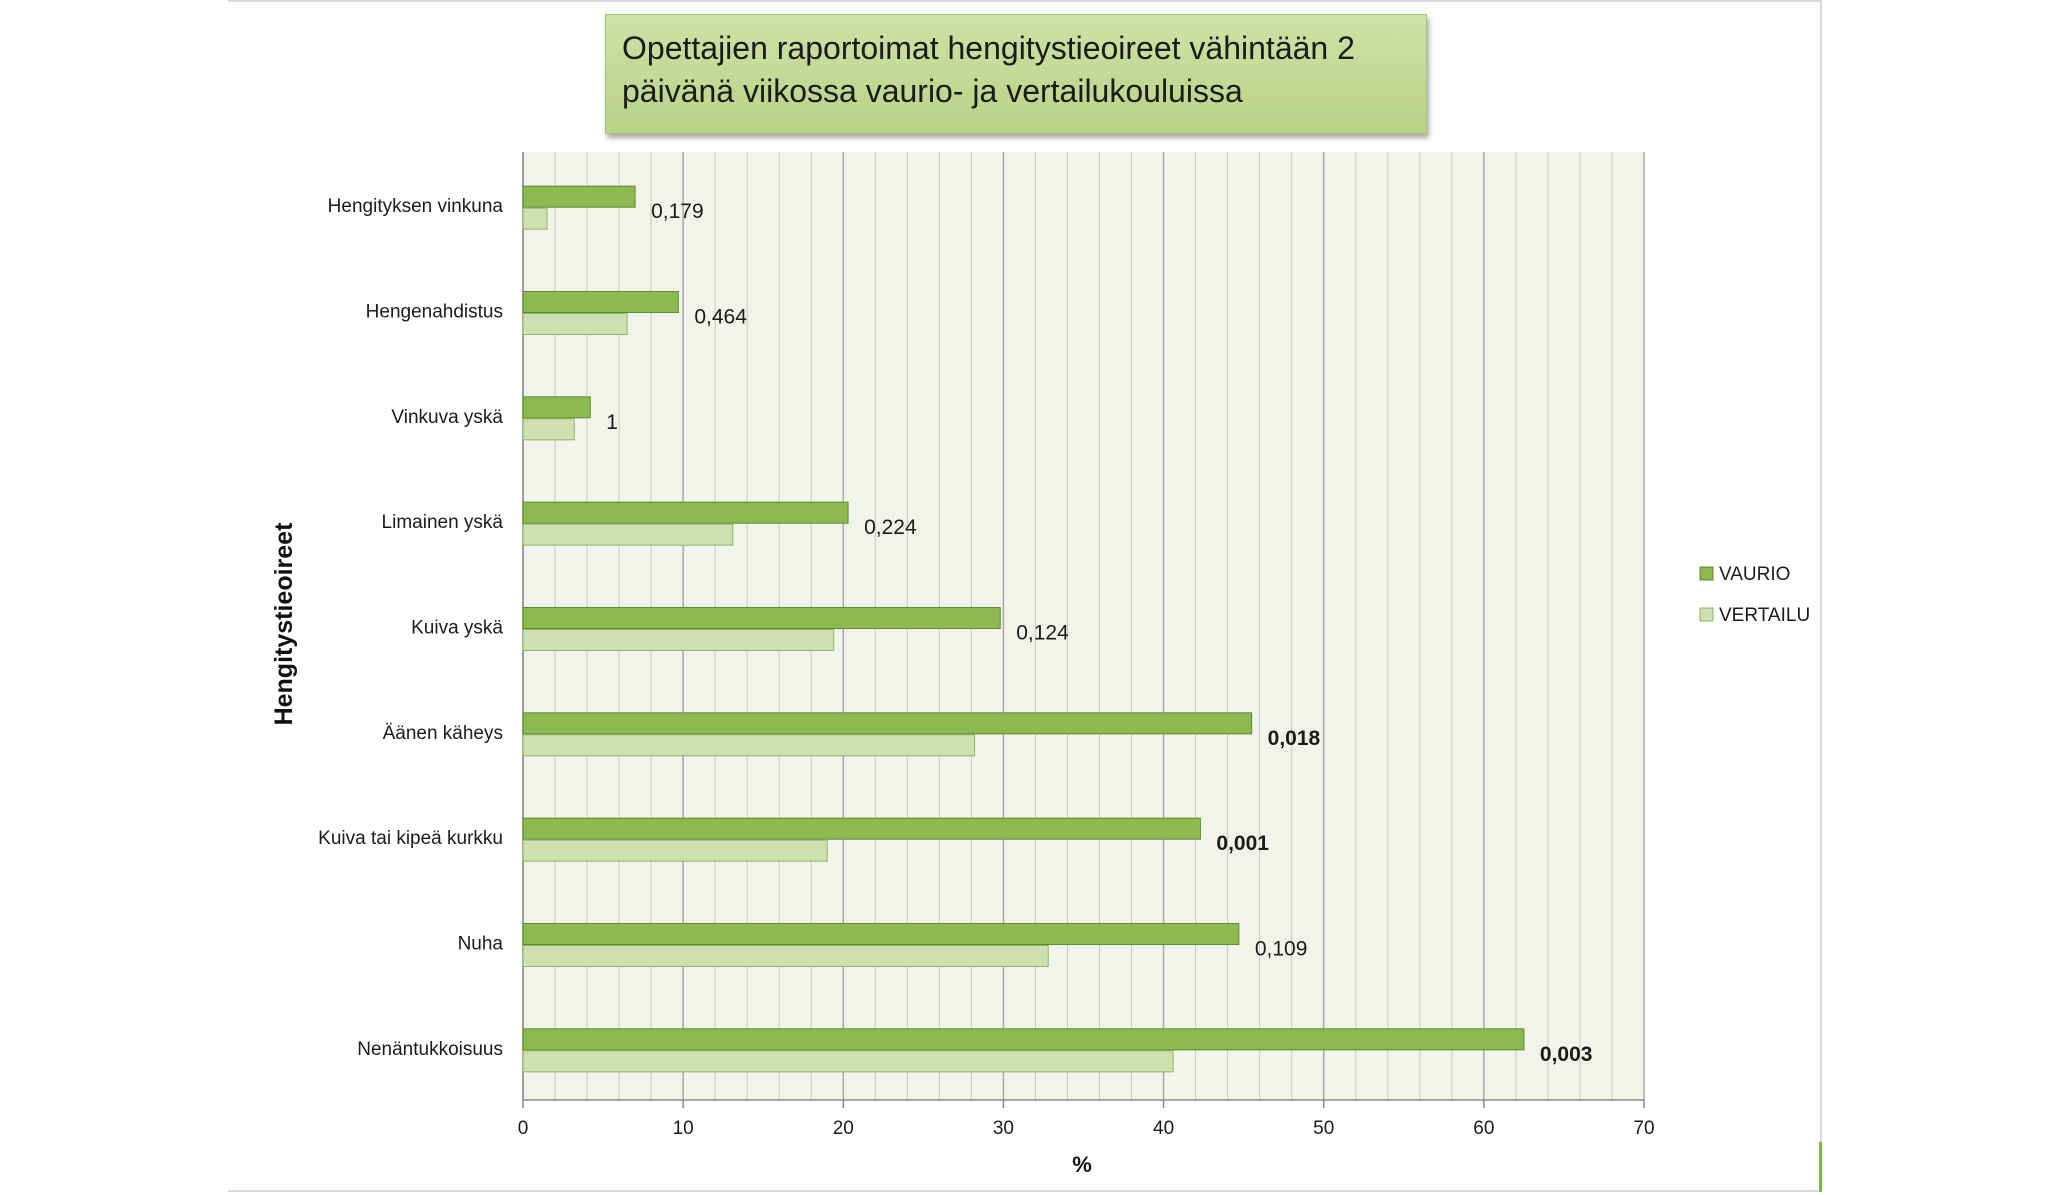 This screenshot has height=1195, width=2048. I want to click on legend-label-vertailu: VERTAILU, so click(1764, 615).